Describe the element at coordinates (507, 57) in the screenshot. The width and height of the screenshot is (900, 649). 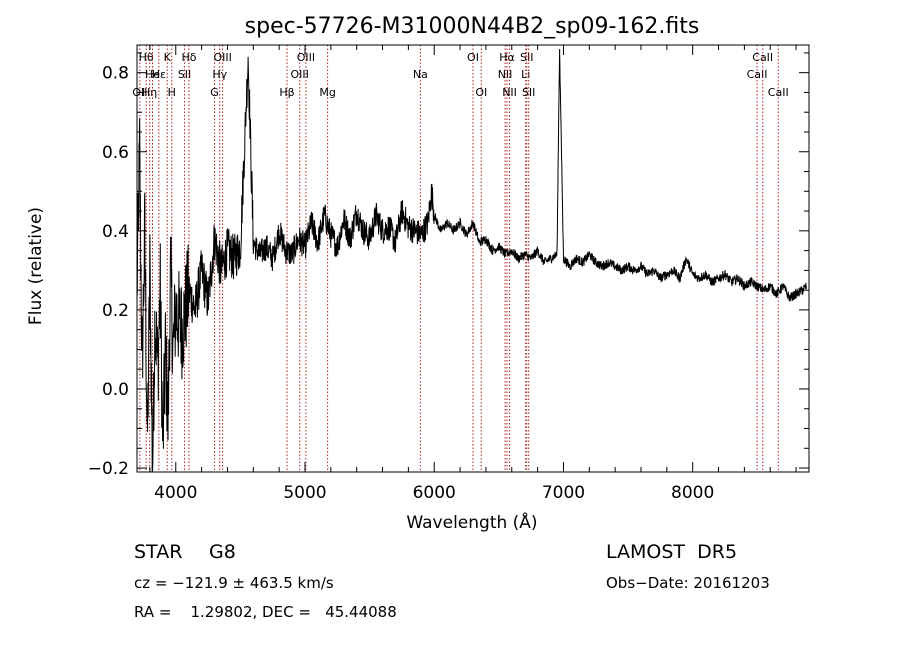
I see `line-marker-label: Hα` at that location.